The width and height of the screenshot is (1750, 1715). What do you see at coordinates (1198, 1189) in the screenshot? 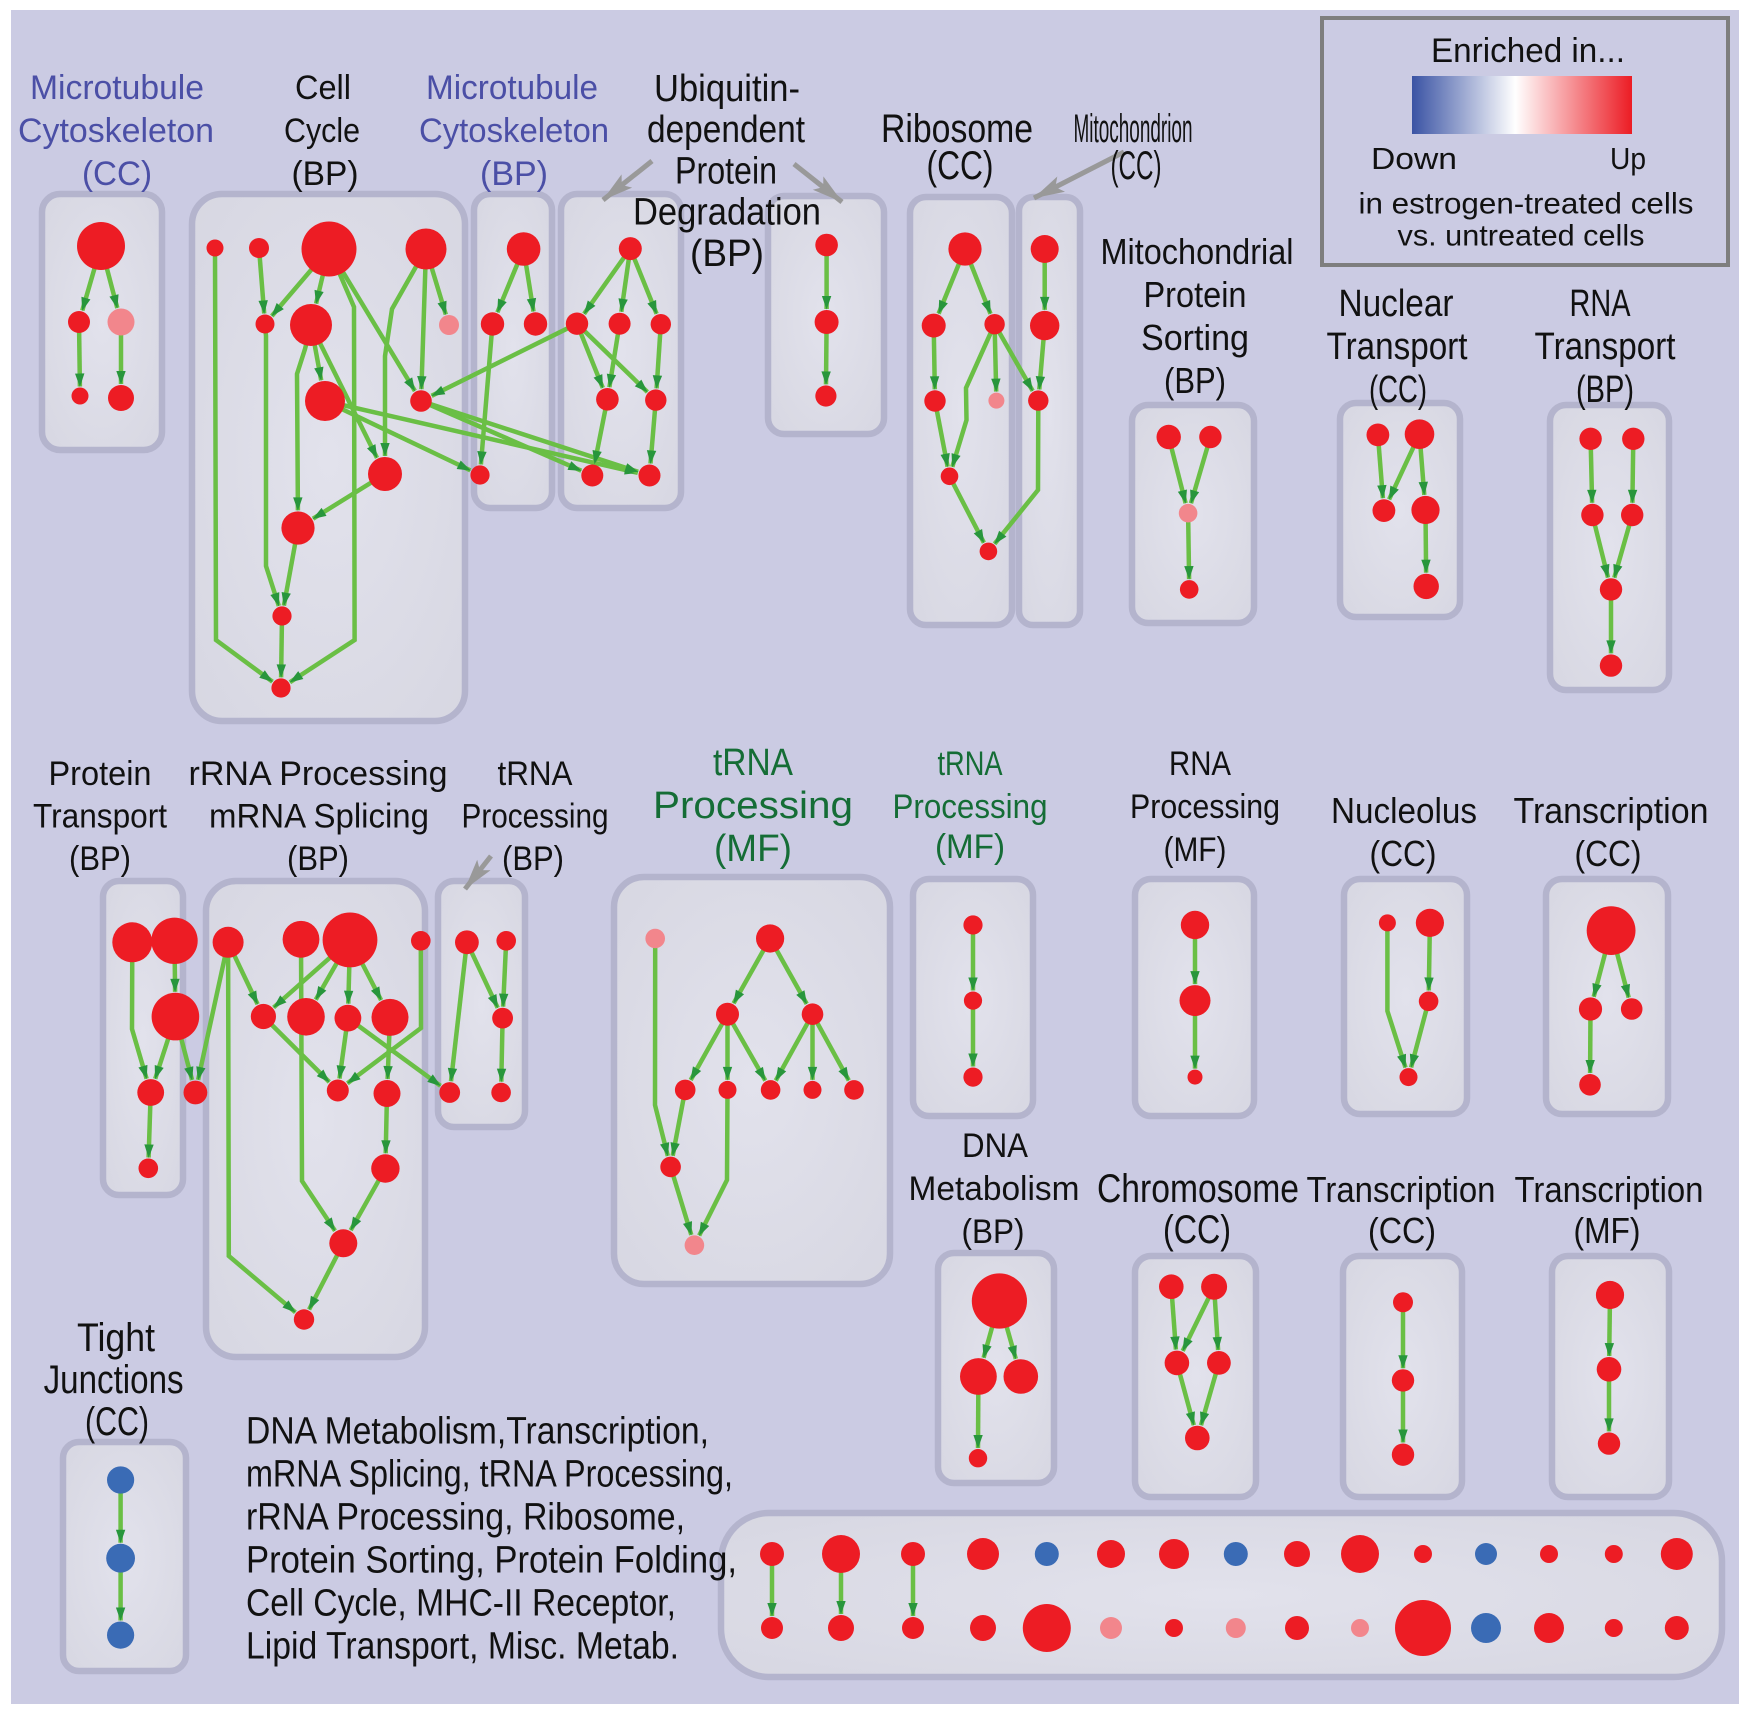
I see `svg-text: Chromosome` at bounding box center [1198, 1189].